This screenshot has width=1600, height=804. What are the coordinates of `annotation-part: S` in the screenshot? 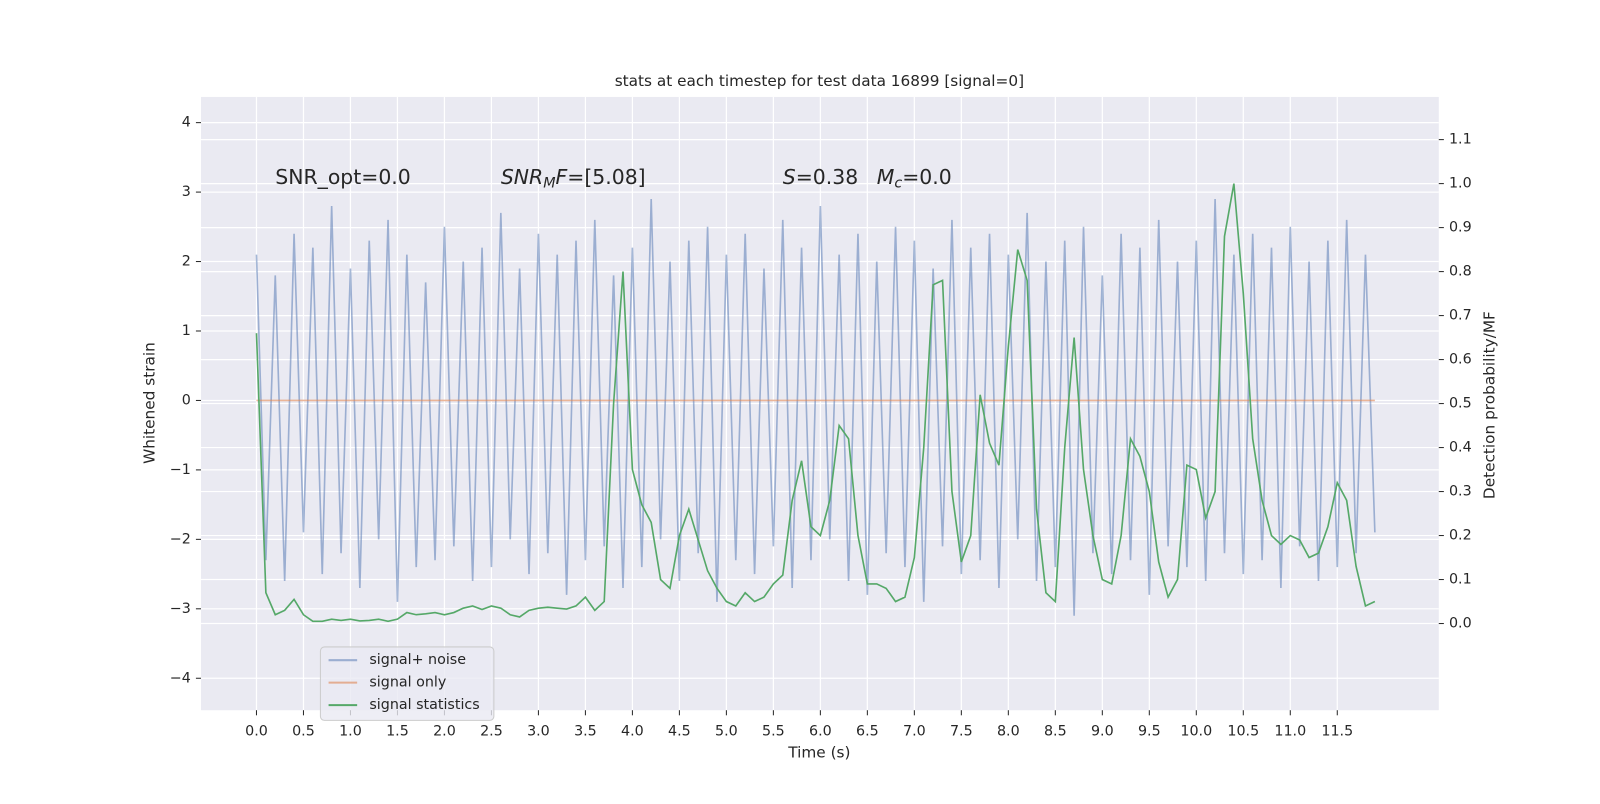 It's located at (789, 177).